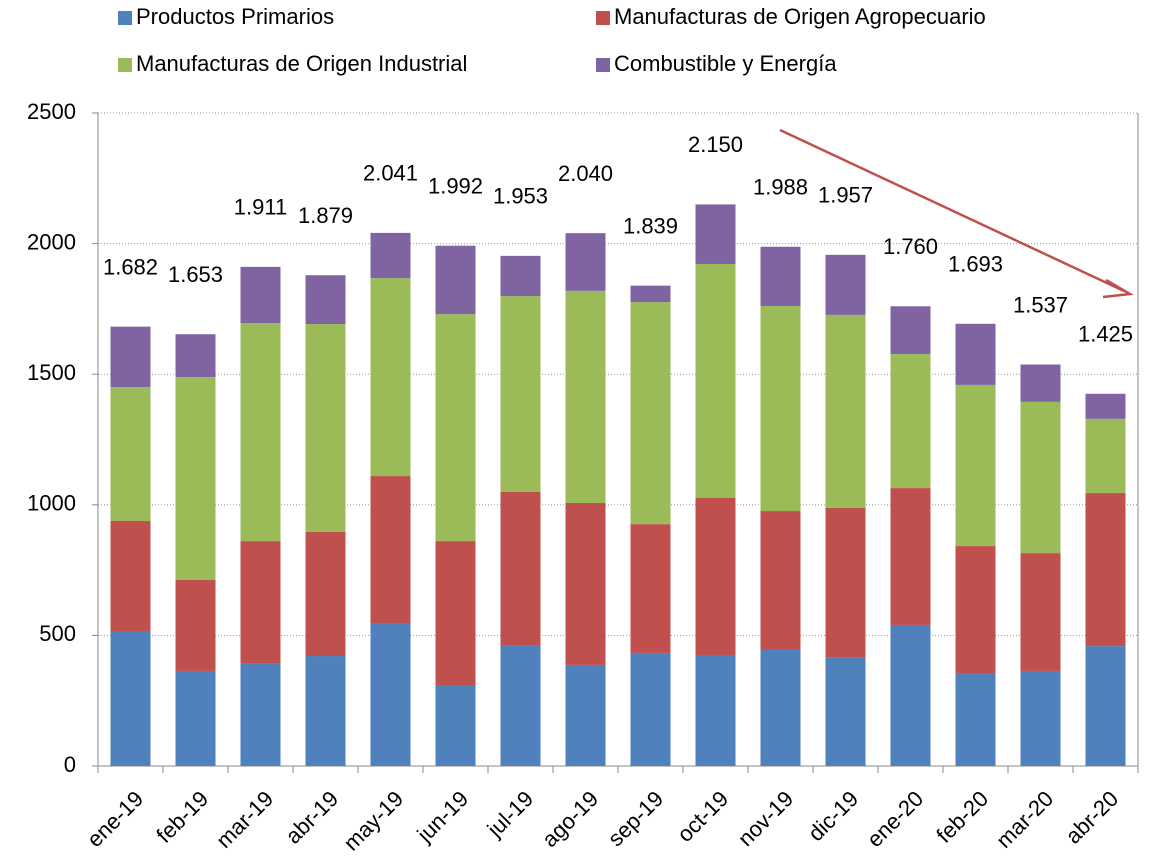 The image size is (1155, 862). What do you see at coordinates (374, 821) in the screenshot?
I see `x-tick-label: may-19` at bounding box center [374, 821].